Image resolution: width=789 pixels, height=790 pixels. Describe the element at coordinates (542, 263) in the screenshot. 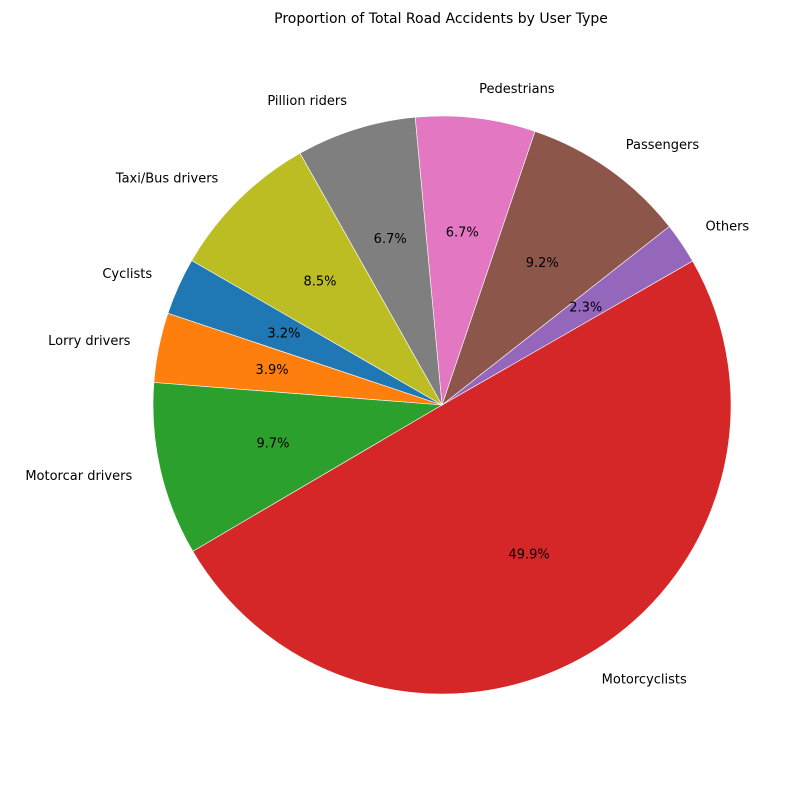

I see `slice-percent-passengers: 9.2%` at that location.